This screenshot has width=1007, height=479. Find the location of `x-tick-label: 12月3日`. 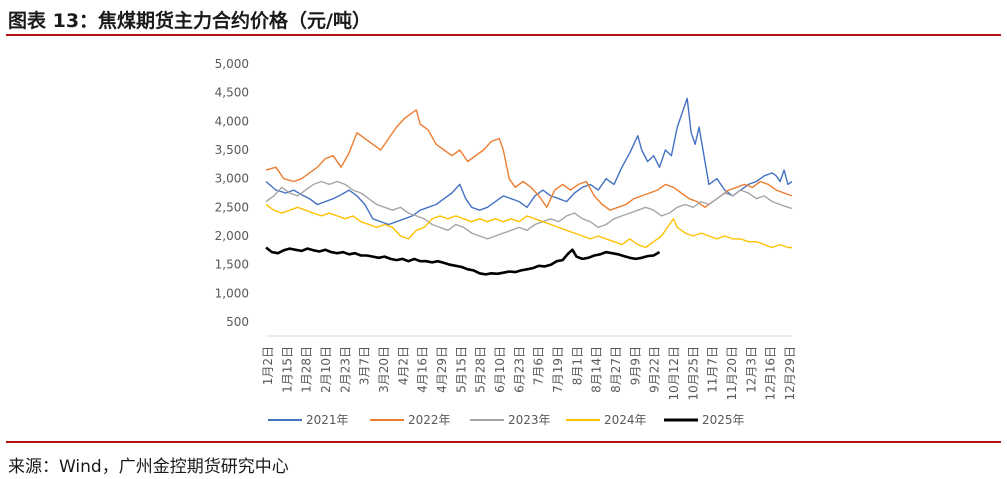

x-tick-label: 12月3日 is located at coordinates (751, 369).